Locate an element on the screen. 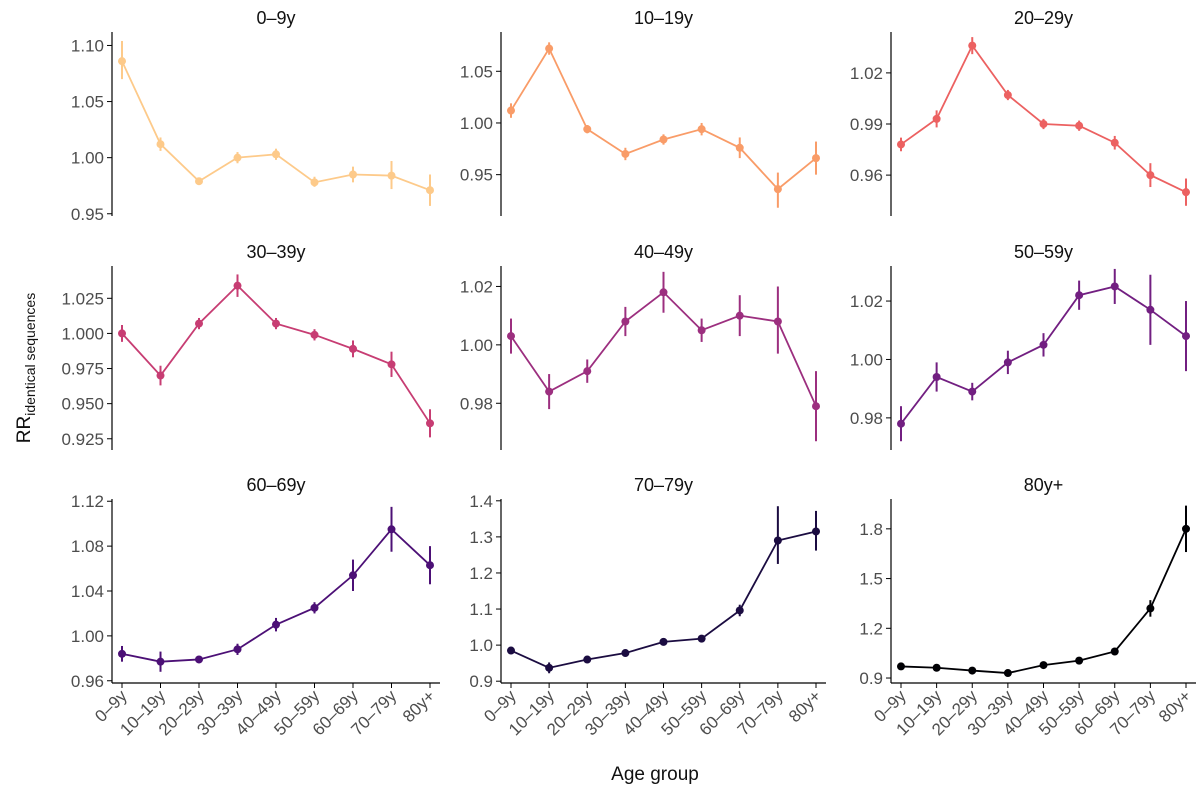  y-axis-label-main: RR is located at coordinates (24, 429).